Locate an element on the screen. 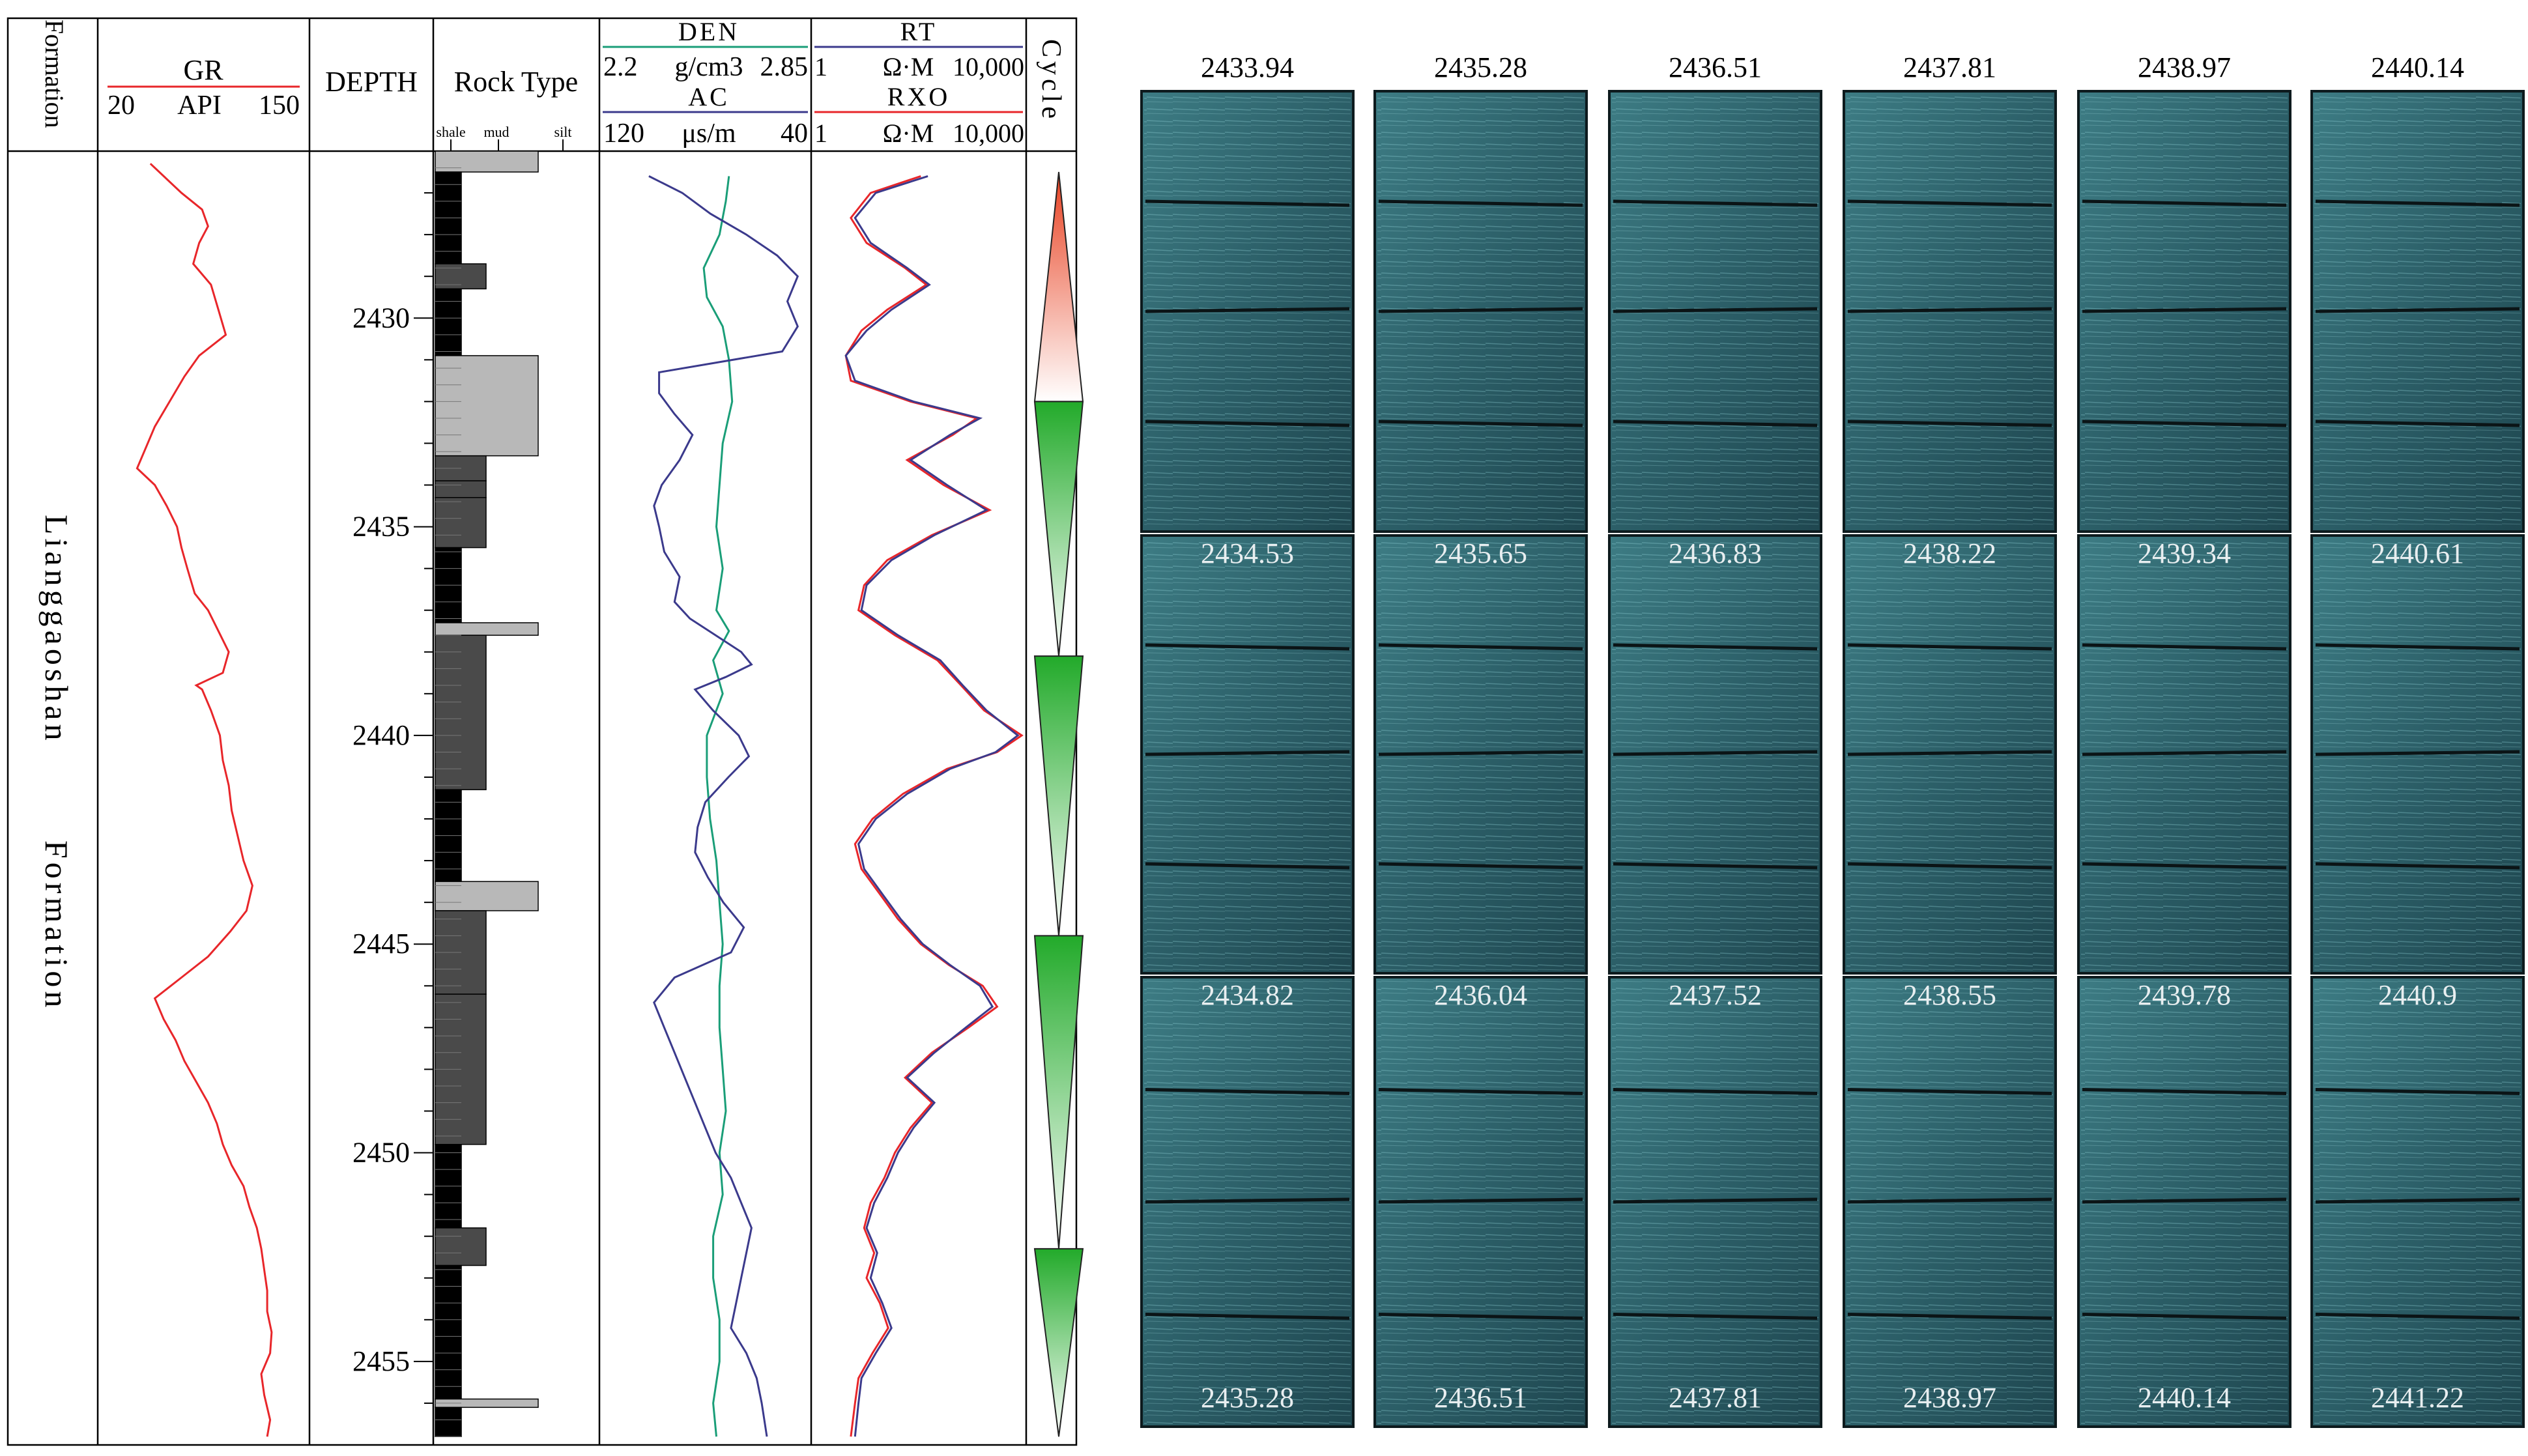 The image size is (2528, 1456). depth-tick-label: 2440 is located at coordinates (381, 735).